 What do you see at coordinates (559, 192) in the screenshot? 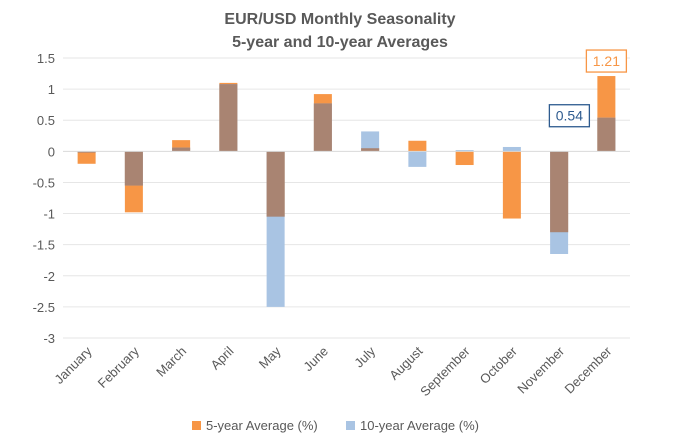
I see `bar-overlap-november` at bounding box center [559, 192].